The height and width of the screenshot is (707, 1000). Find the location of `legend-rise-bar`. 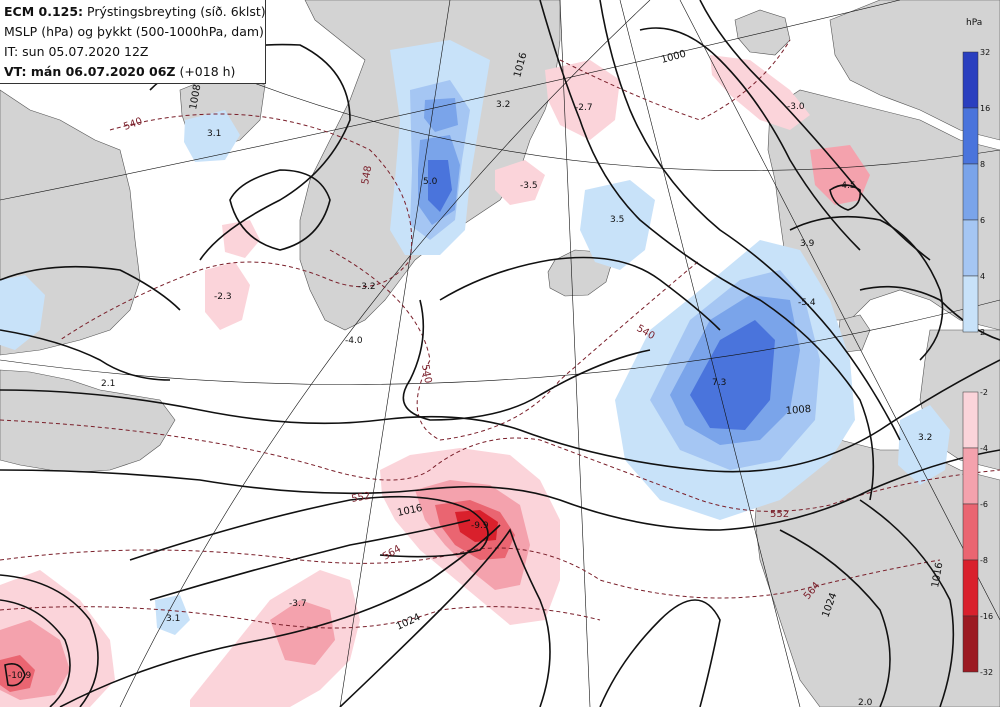

legend-rise-bar is located at coordinates (970, 192).